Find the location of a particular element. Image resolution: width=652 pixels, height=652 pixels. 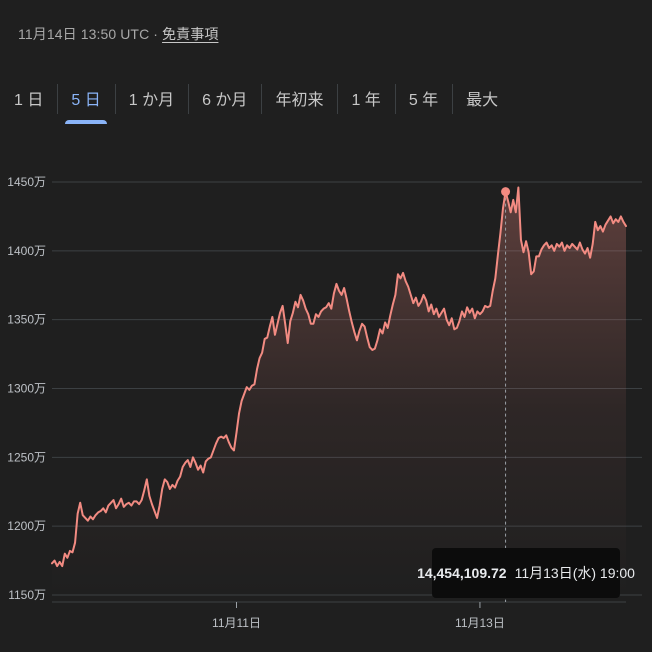

tab-1-year: 1 年 is located at coordinates (365, 98).